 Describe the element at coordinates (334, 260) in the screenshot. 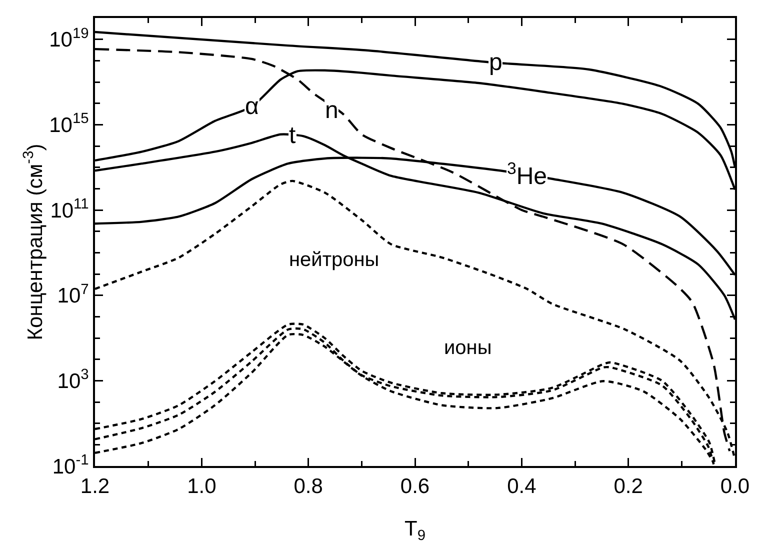

I see `annotation: нейтроны` at that location.